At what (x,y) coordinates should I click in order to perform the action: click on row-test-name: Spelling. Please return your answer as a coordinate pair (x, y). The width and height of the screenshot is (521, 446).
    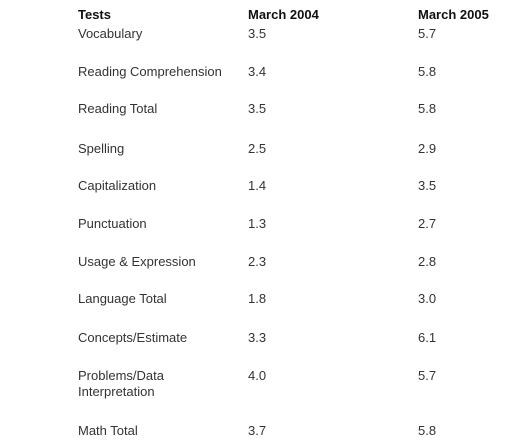
    Looking at the image, I should click on (101, 148).